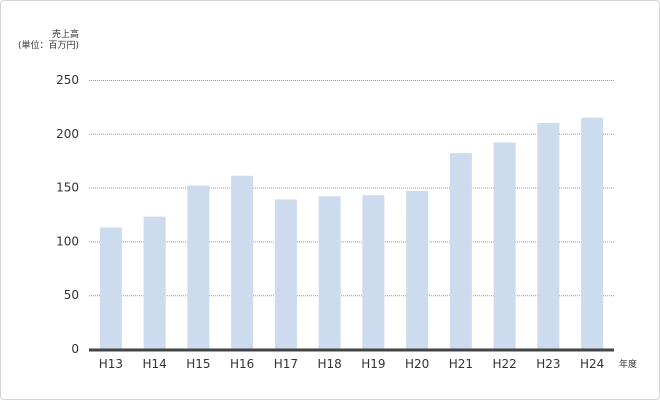  I want to click on x-tick-label: H13, so click(111, 364).